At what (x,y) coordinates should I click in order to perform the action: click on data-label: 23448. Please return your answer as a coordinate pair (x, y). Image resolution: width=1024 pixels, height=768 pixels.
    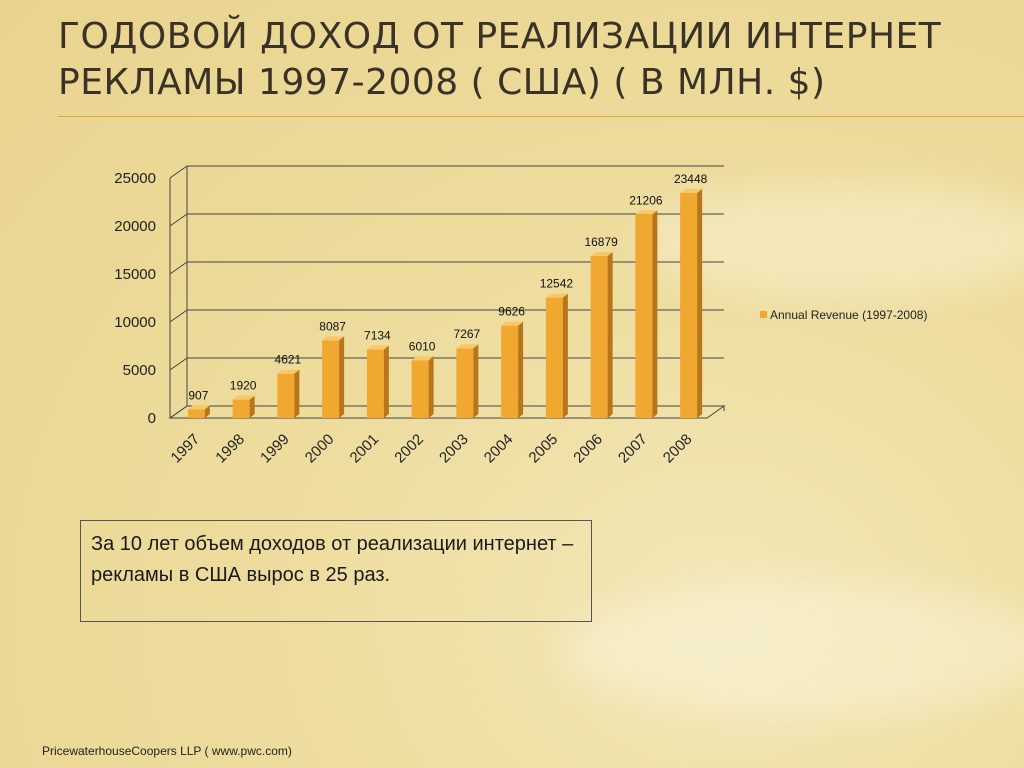
    Looking at the image, I should click on (691, 179).